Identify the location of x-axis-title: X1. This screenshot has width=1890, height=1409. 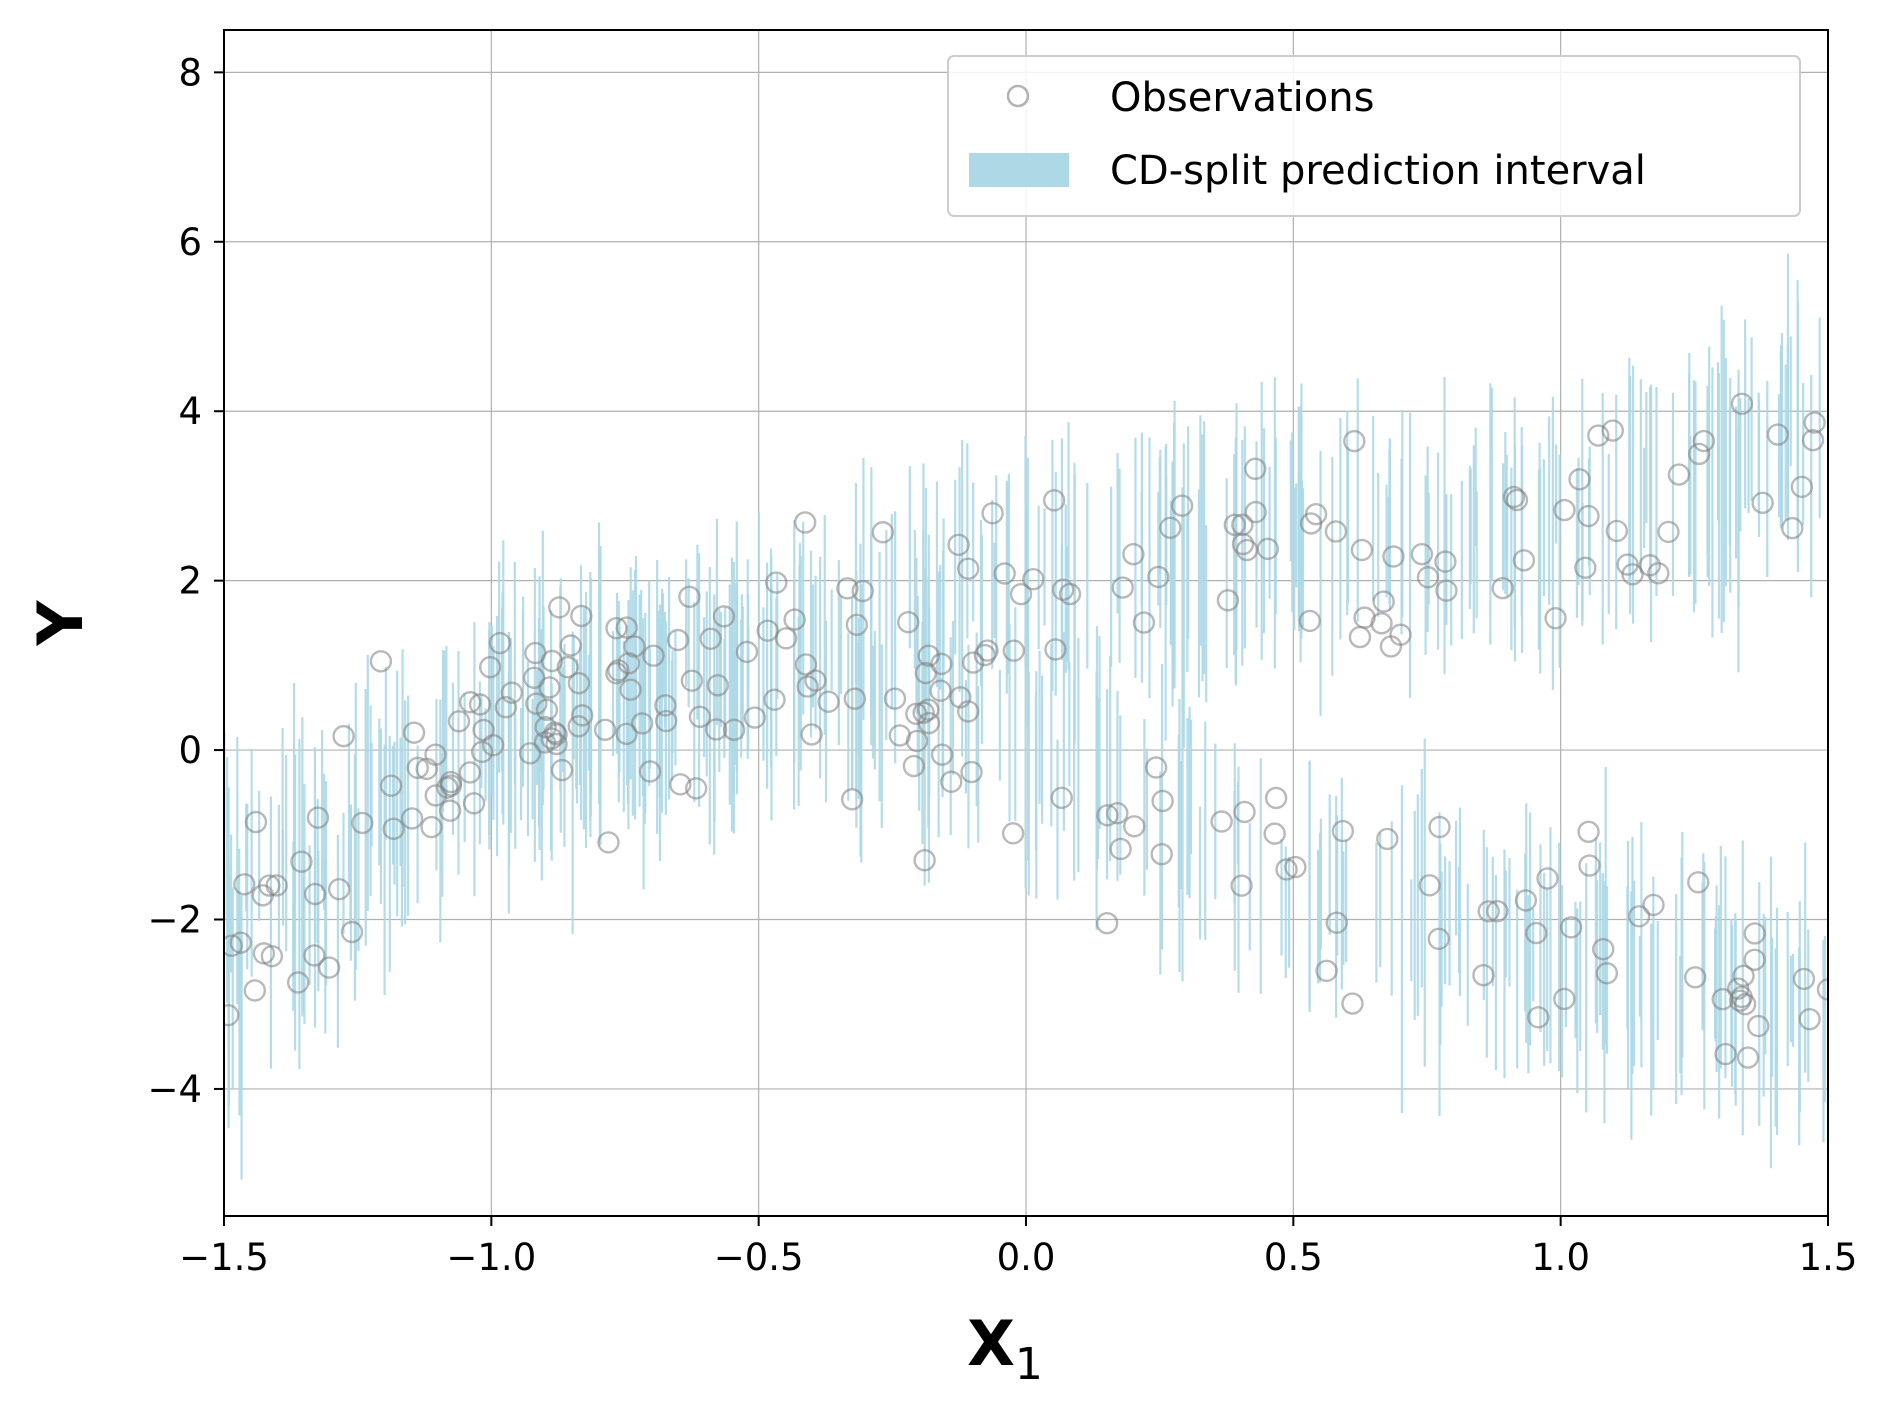
(1005, 1348).